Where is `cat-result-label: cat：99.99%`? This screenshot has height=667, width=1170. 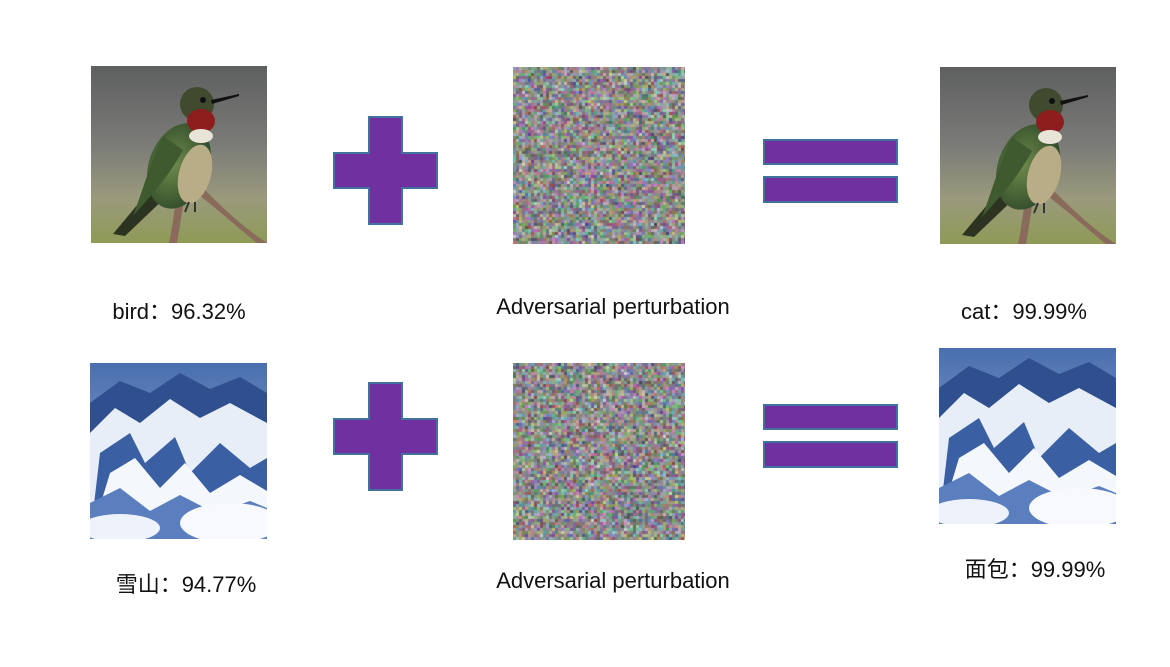
cat-result-label: cat：99.99% is located at coordinates (1024, 311).